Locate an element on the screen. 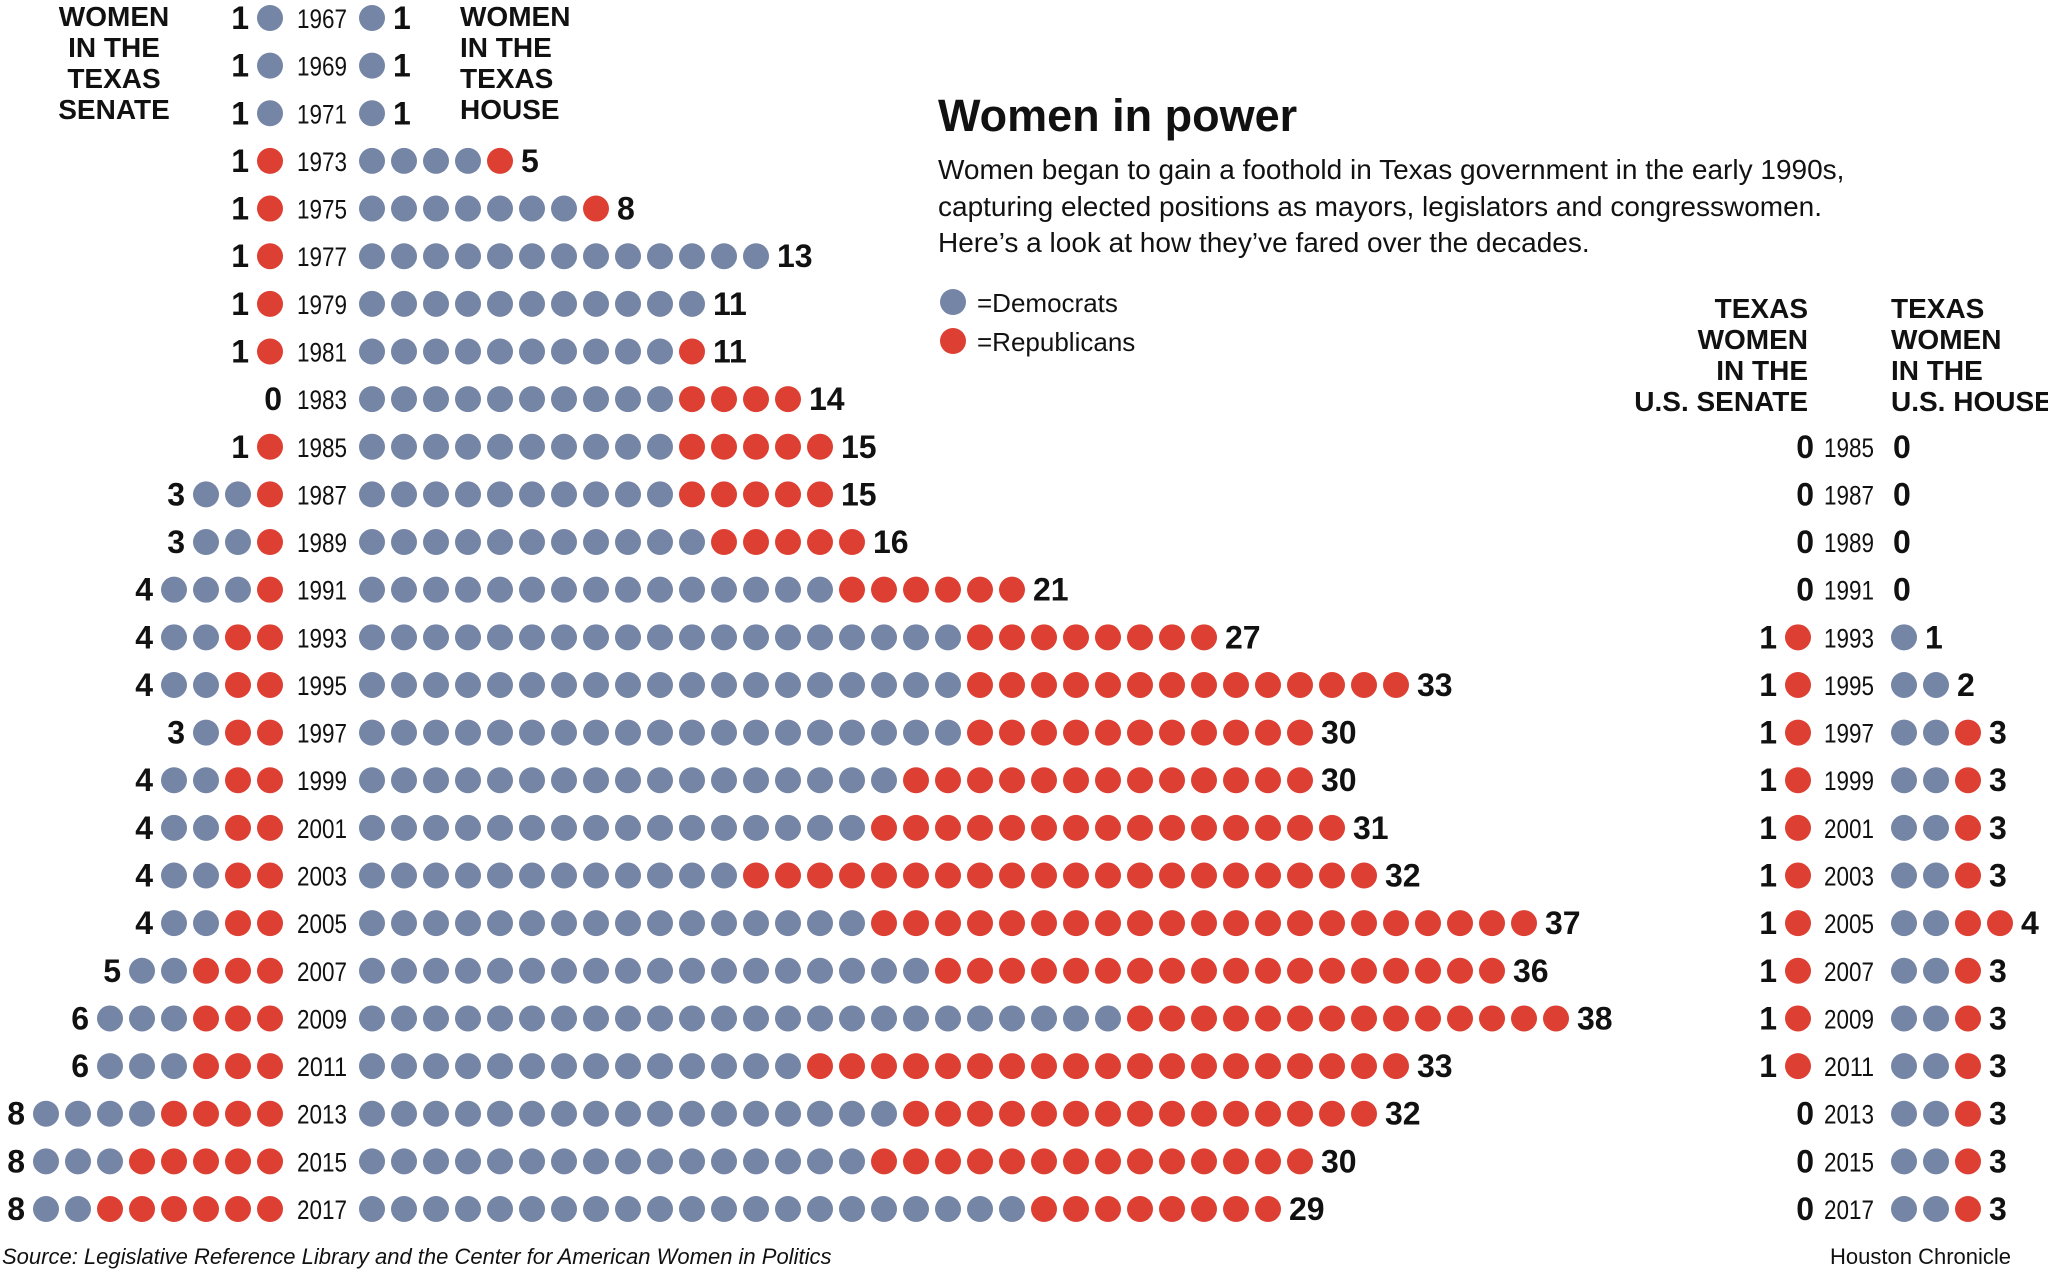  legend-rep-label: =Republicans is located at coordinates (1056, 342).